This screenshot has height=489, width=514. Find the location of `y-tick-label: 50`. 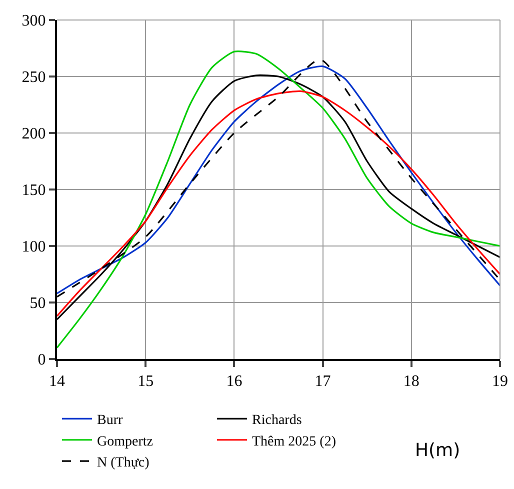

y-tick-label: 50 is located at coordinates (38, 303).